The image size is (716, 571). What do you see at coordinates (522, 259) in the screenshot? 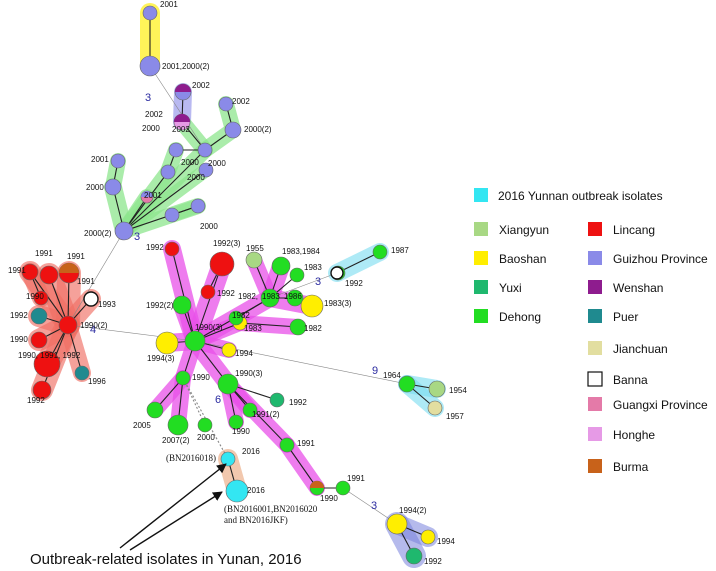
I see `legend-label-baoshan: Baoshan` at bounding box center [522, 259].